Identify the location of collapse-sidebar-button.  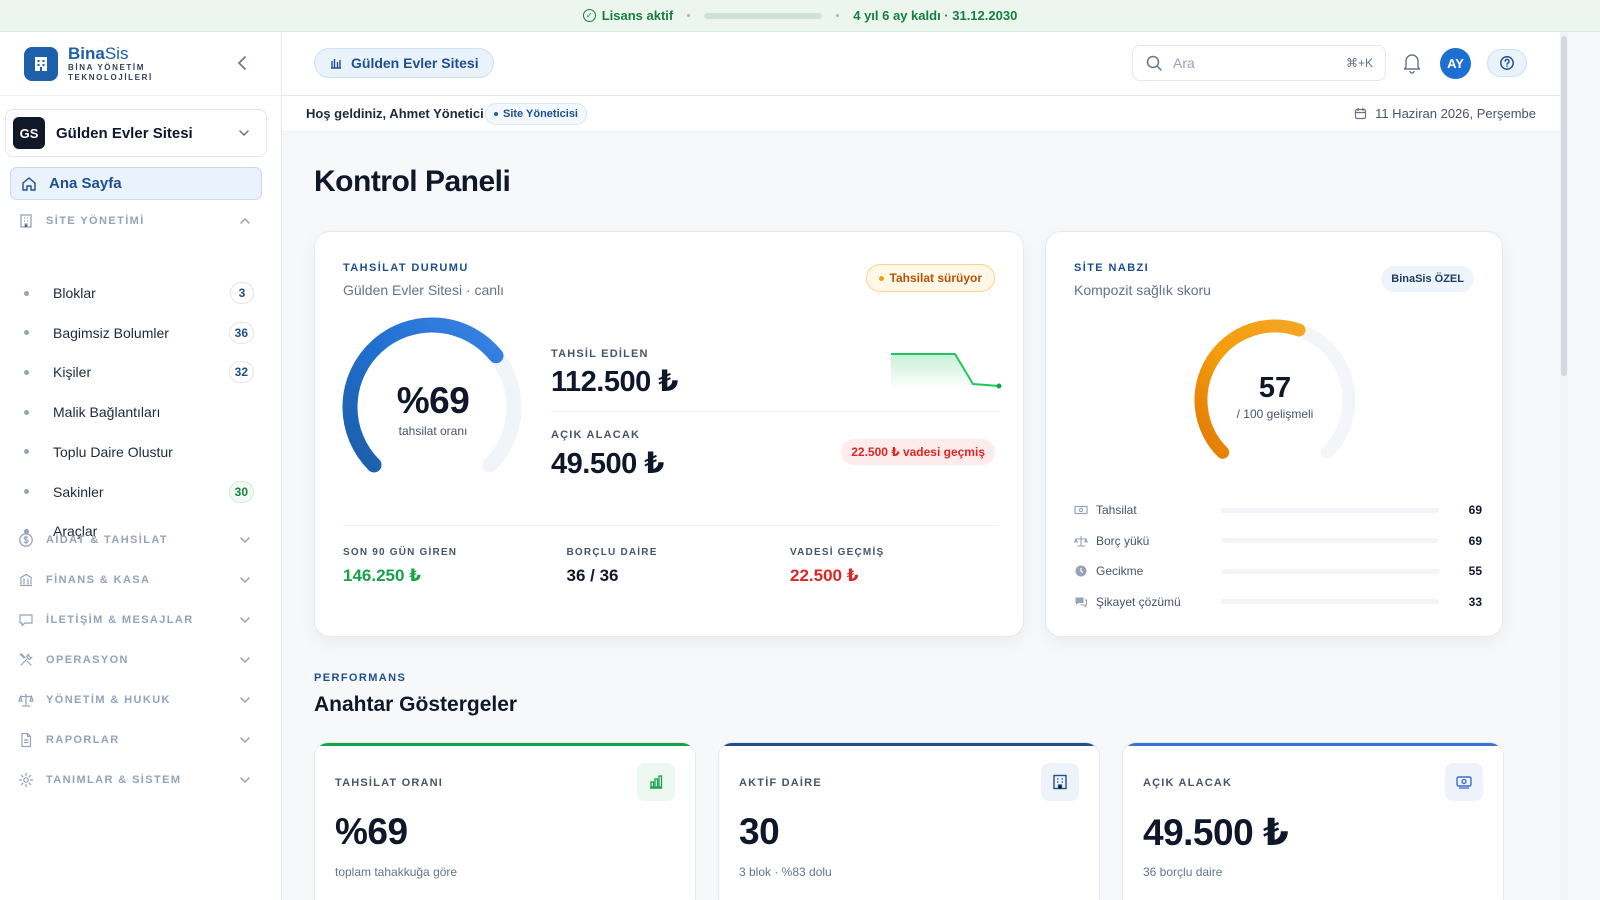
(243, 63).